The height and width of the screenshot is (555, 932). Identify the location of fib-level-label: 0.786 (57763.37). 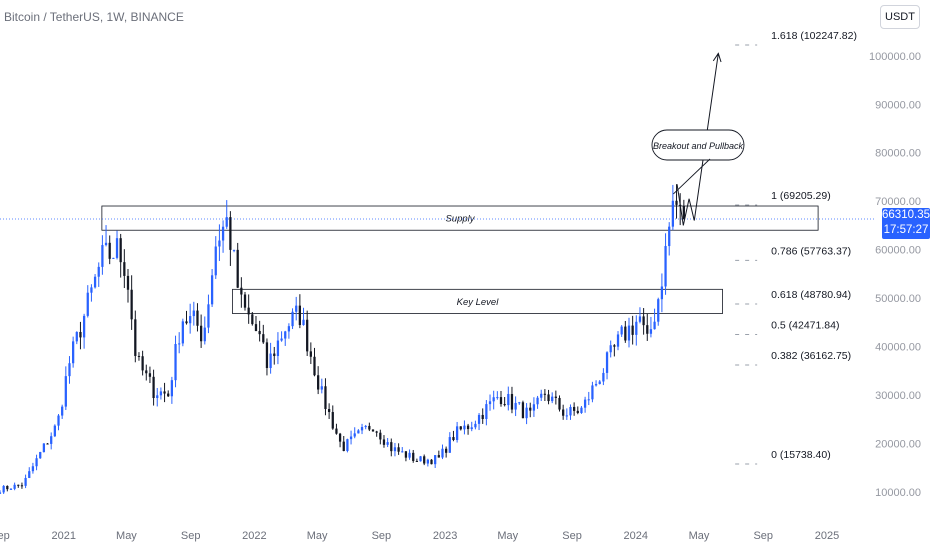
(811, 251).